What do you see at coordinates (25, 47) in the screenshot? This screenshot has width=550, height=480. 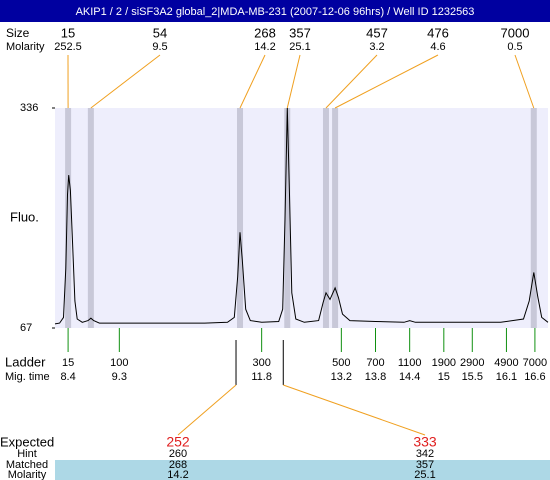 I see `molarity-row-label: Molarity` at bounding box center [25, 47].